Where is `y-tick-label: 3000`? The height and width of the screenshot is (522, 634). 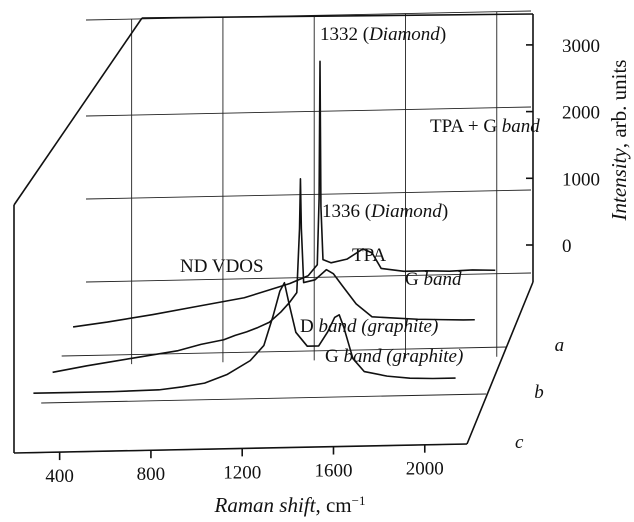 y-tick-label: 3000 is located at coordinates (581, 46).